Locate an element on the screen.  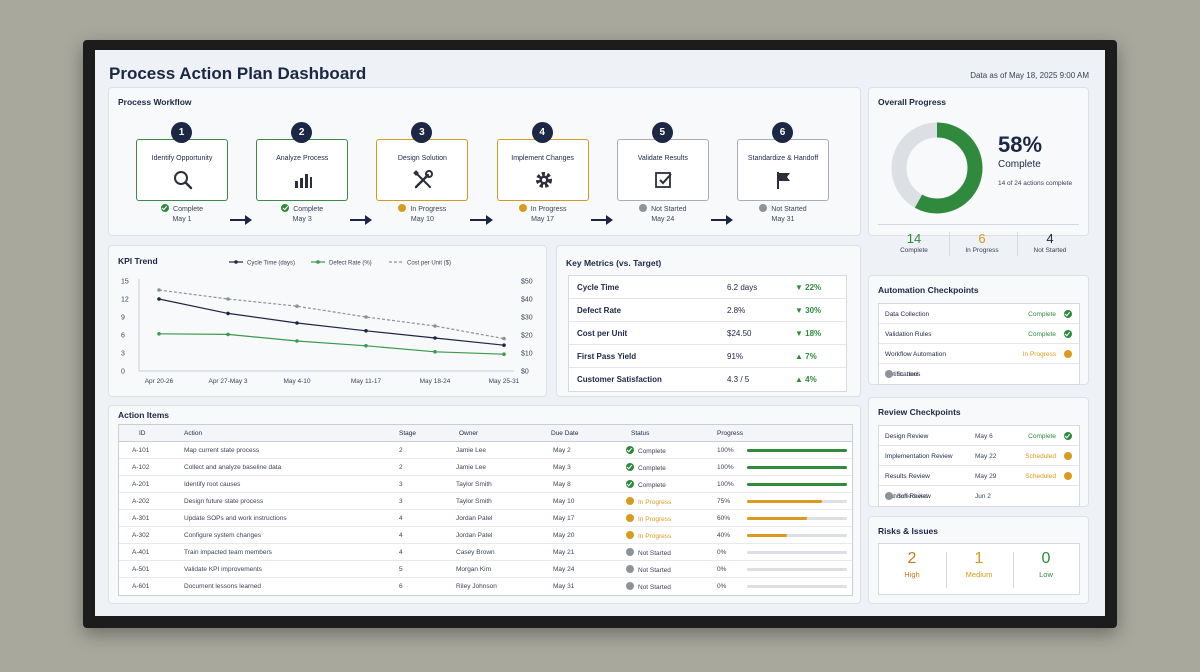
overall-stat: 4 Not Started is located at coordinates (1050, 242).